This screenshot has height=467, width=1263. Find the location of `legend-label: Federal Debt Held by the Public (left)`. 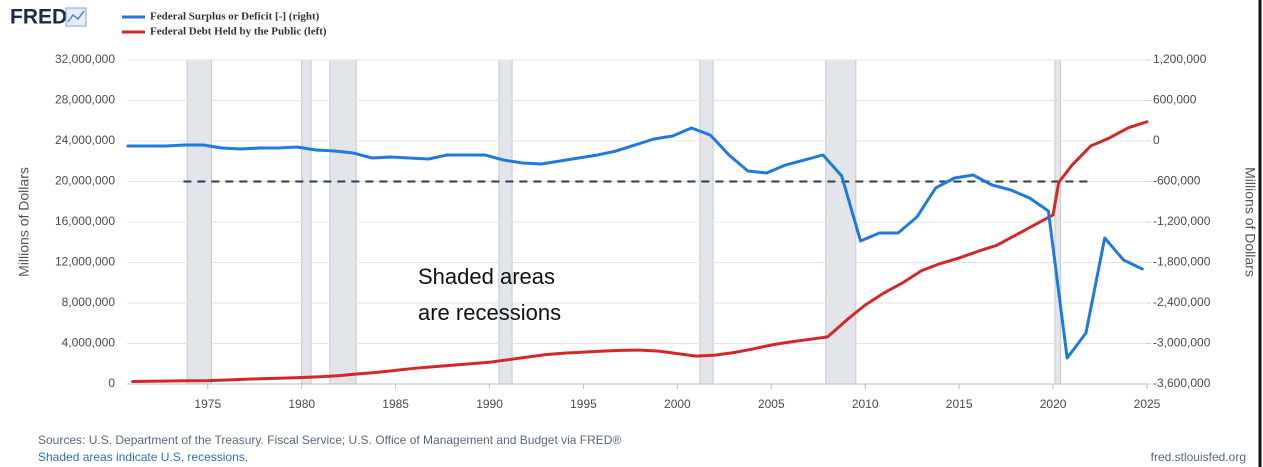

legend-label: Federal Debt Held by the Public (left) is located at coordinates (238, 32).